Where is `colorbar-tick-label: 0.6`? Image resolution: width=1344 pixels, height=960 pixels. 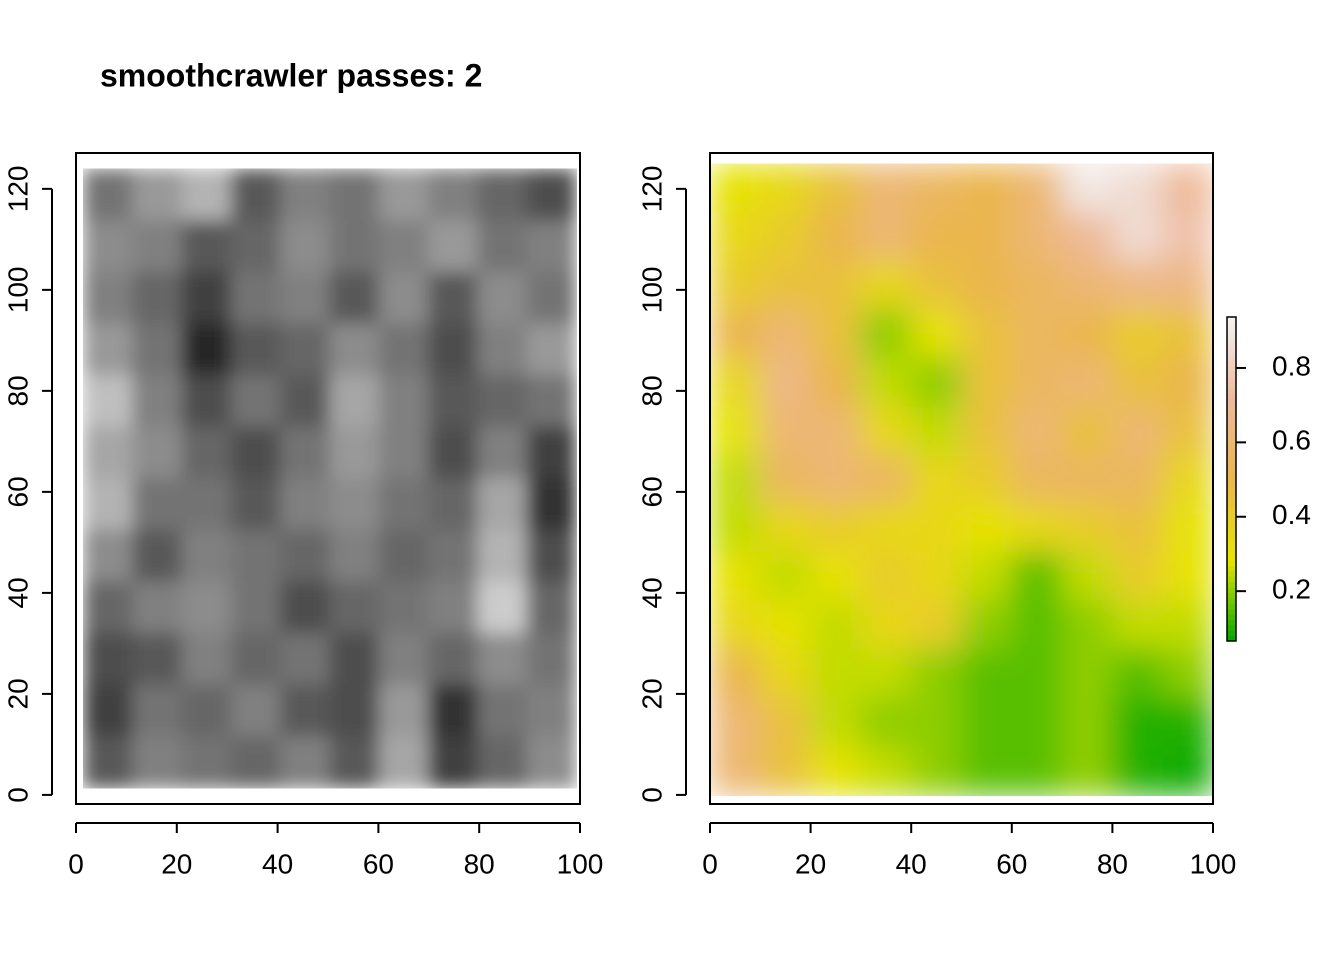 colorbar-tick-label: 0.6 is located at coordinates (1291, 440).